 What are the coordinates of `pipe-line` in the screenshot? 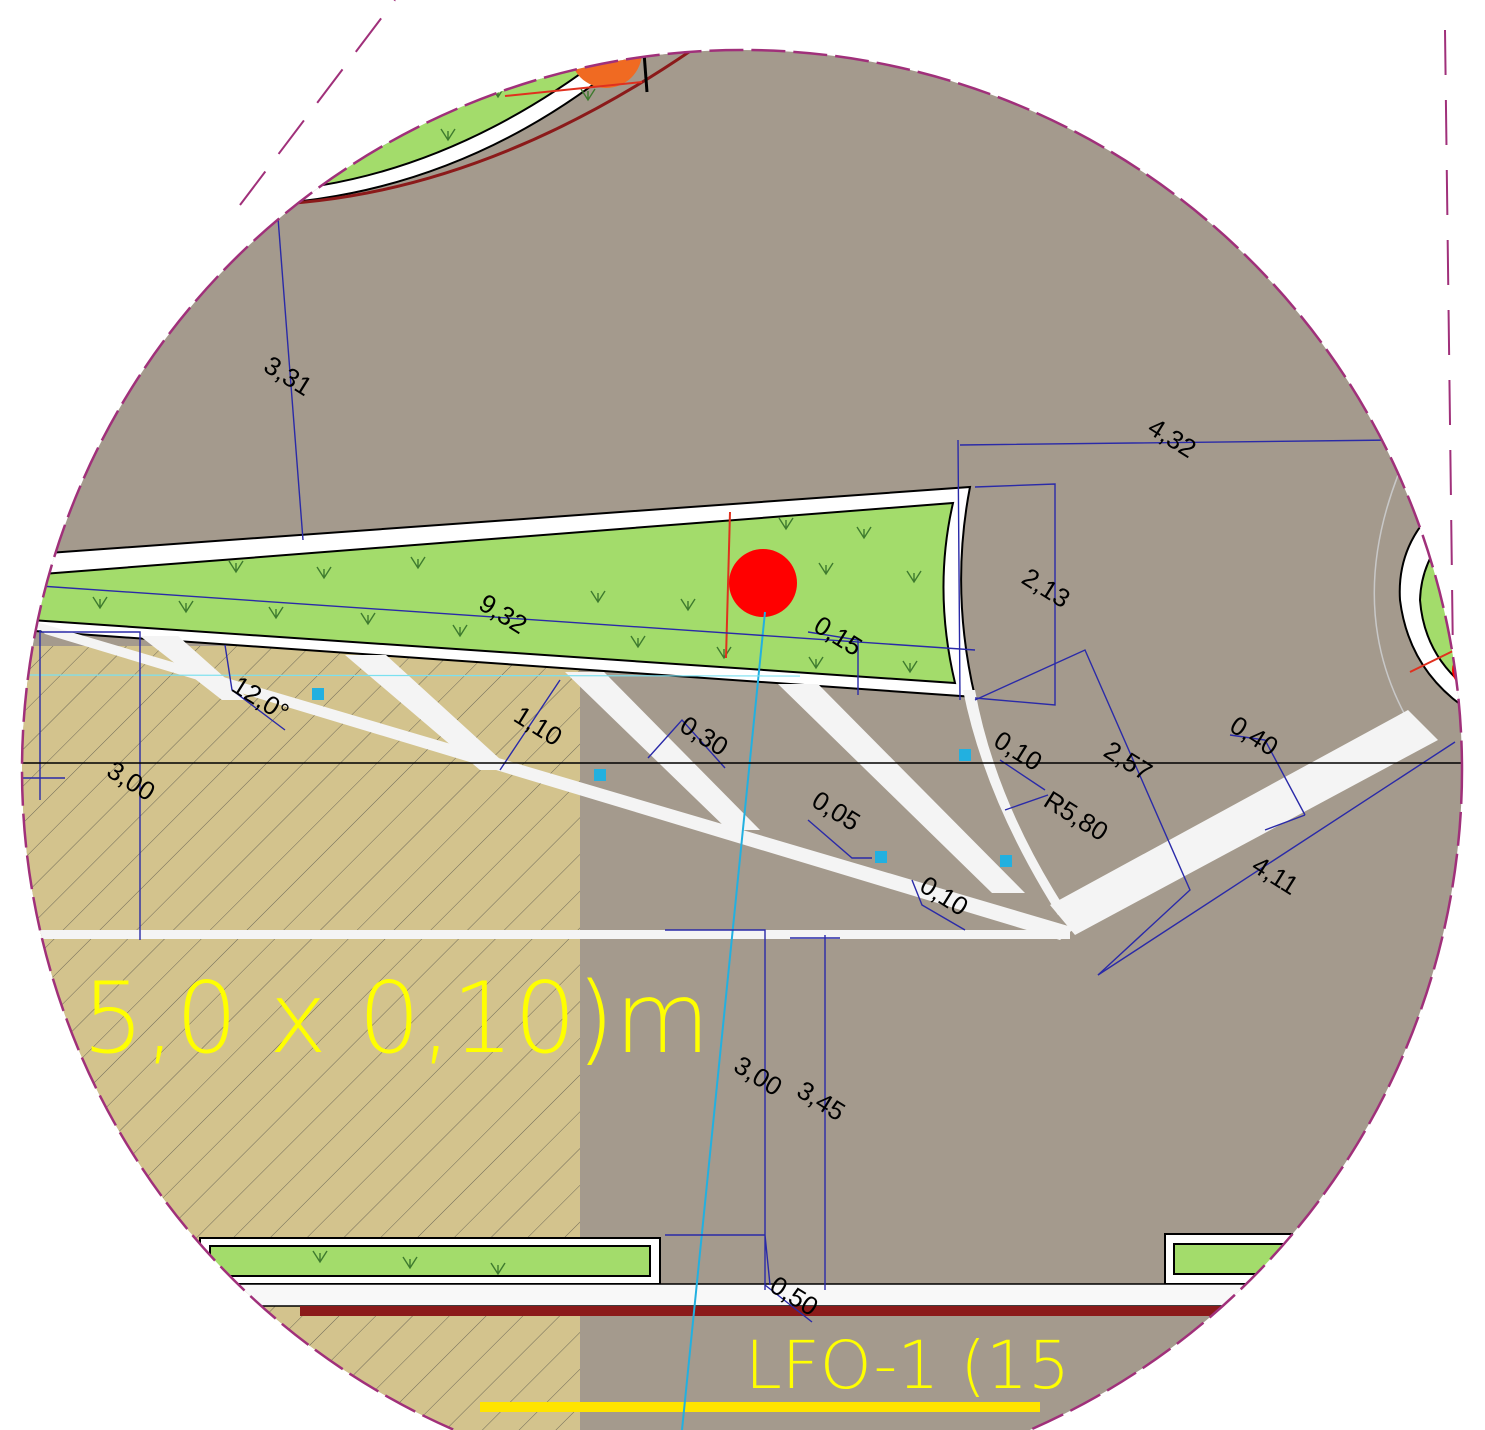 It's located at (723, 1020).